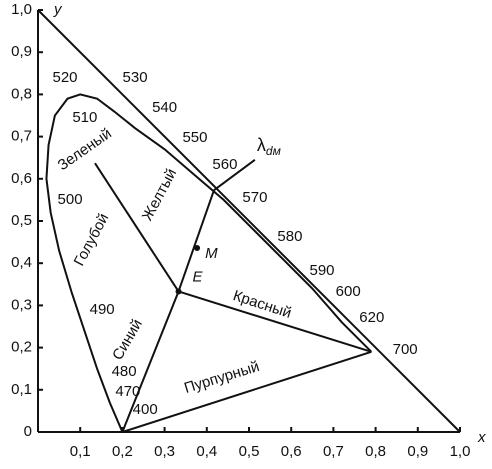 This screenshot has height=469, width=492. What do you see at coordinates (224, 164) in the screenshot?
I see `wavelength-label: 560` at bounding box center [224, 164].